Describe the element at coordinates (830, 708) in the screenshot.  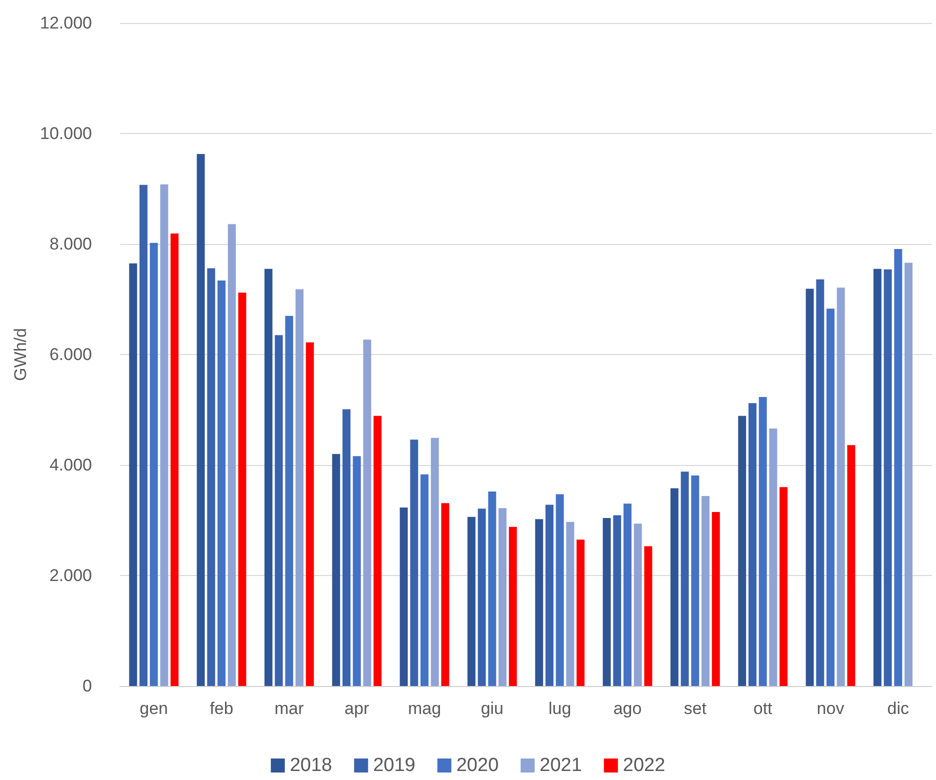
I see `x-tick-label: nov` at that location.